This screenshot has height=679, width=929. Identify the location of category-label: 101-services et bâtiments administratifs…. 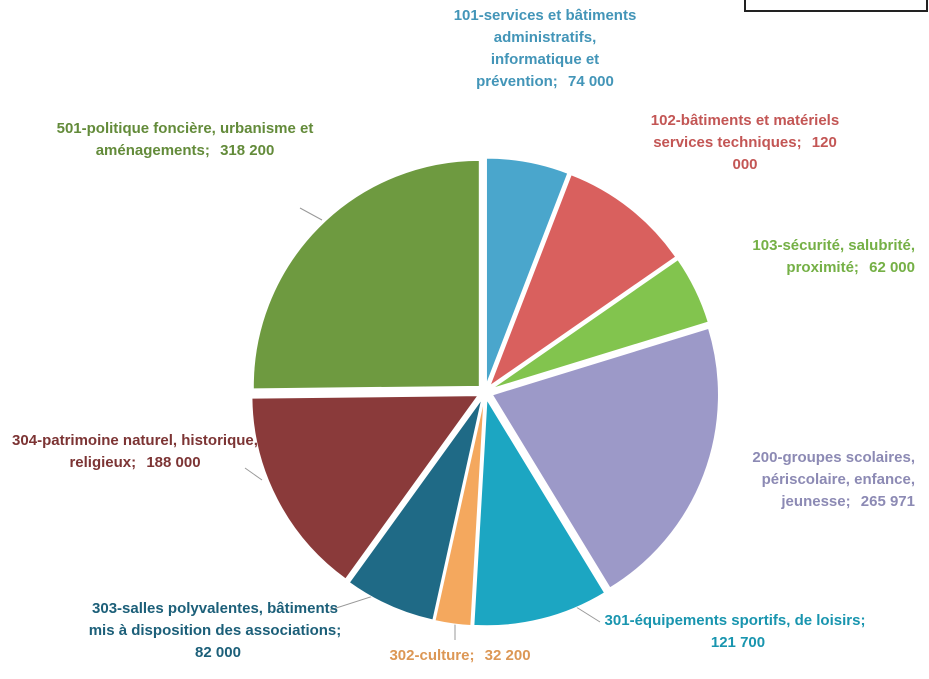
(545, 48).